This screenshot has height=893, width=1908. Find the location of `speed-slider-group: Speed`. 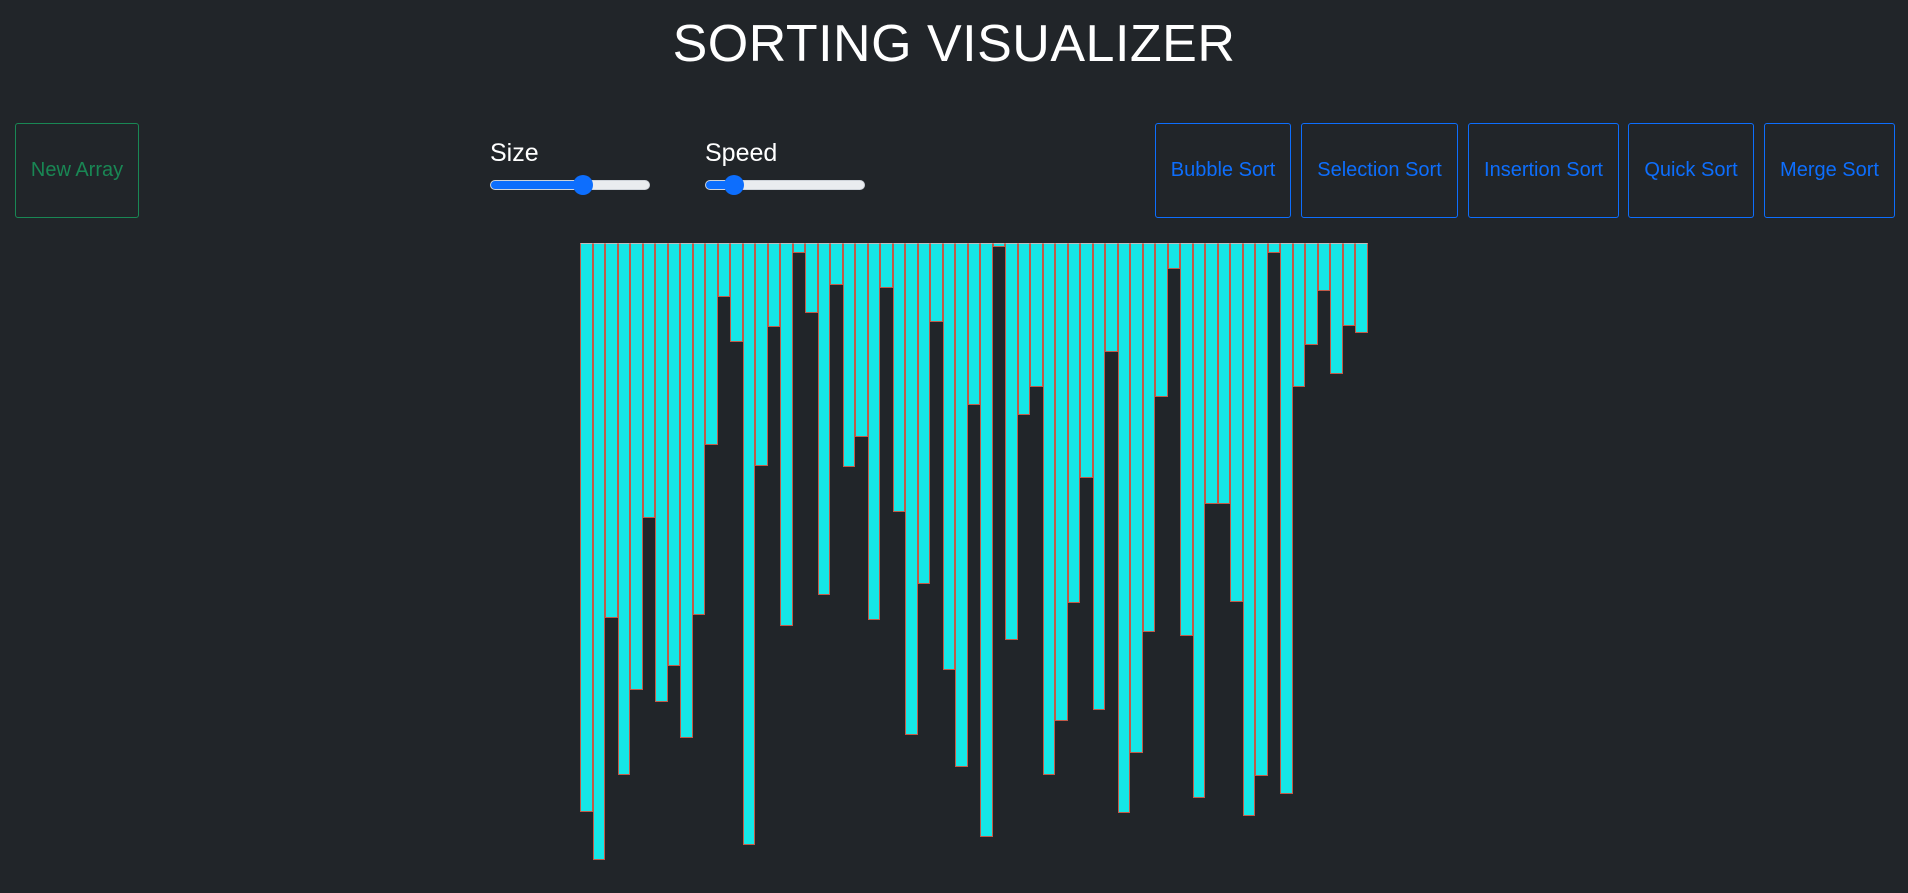

speed-slider-group: Speed is located at coordinates (786, 166).